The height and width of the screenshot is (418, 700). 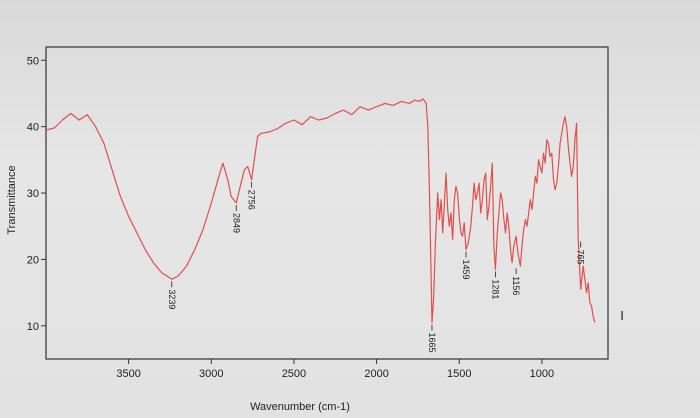 I want to click on peak-annotation: 1281, so click(x=495, y=285).